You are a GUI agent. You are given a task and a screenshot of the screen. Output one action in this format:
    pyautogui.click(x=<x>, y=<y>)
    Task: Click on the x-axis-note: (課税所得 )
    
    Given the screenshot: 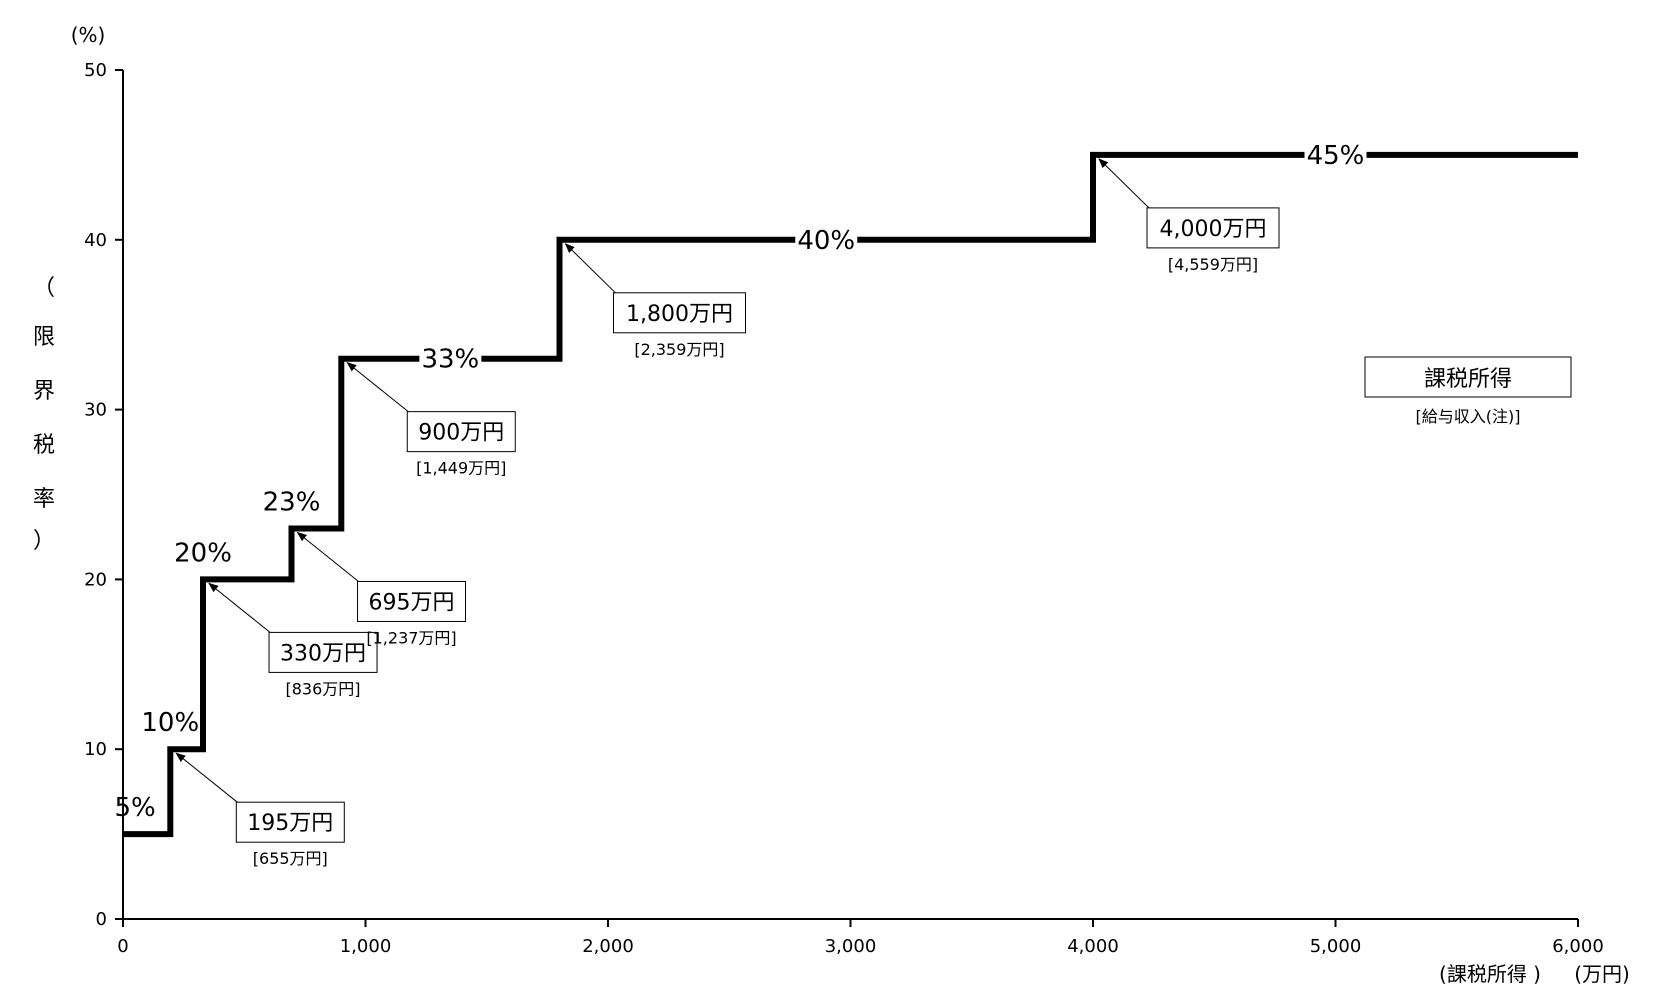 What is the action you would take?
    pyautogui.click(x=1490, y=974)
    